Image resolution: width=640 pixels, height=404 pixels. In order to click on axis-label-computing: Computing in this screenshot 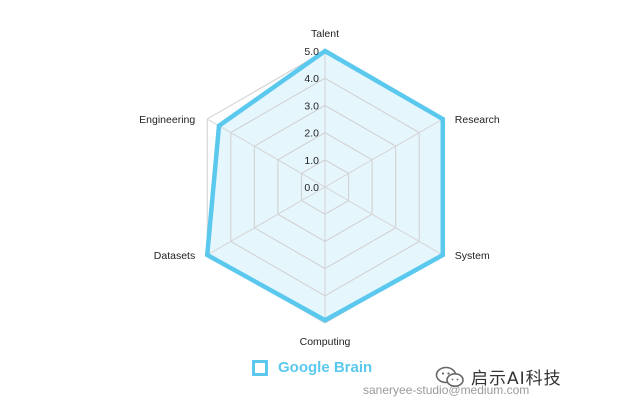, I will do `click(325, 342)`.